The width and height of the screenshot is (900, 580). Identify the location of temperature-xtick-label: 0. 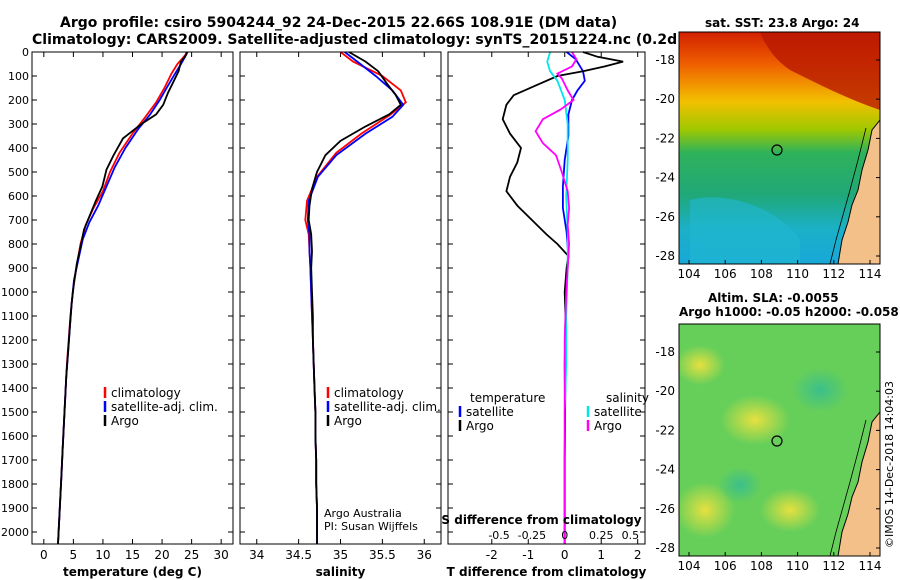
(44, 555).